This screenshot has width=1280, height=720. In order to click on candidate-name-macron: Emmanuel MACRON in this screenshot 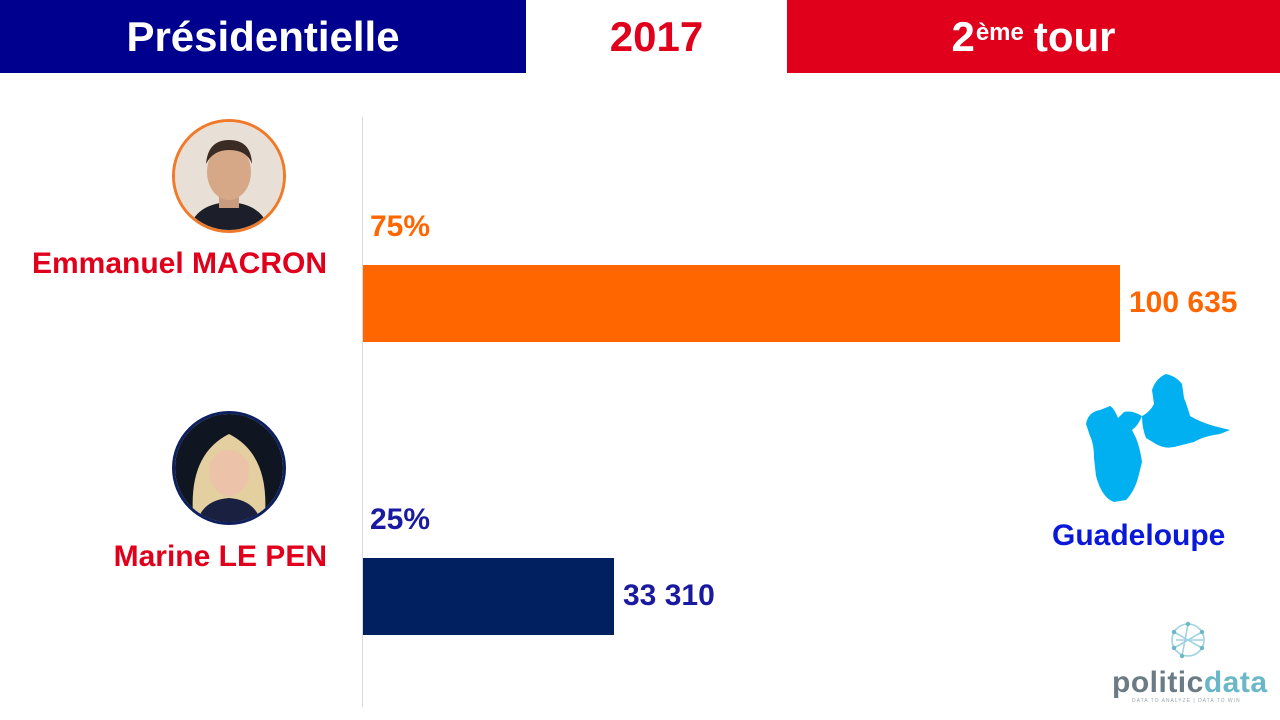, I will do `click(179, 263)`.